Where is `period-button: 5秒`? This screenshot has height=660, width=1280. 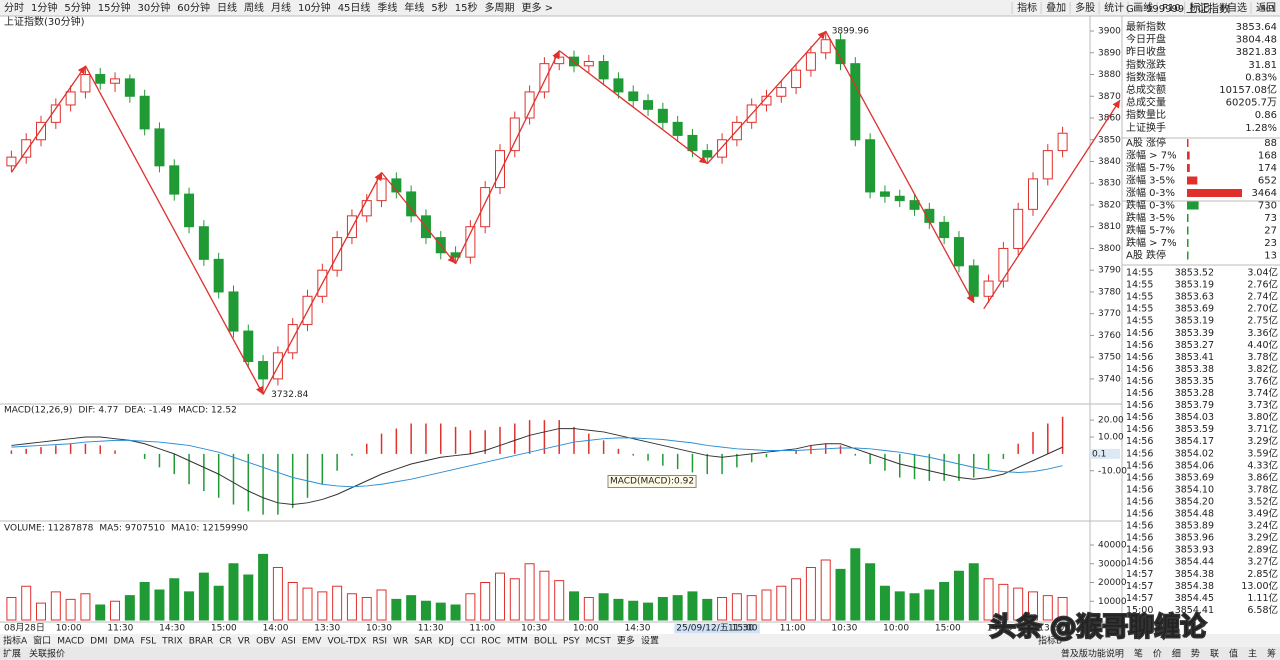
period-button: 5秒 is located at coordinates (439, 7).